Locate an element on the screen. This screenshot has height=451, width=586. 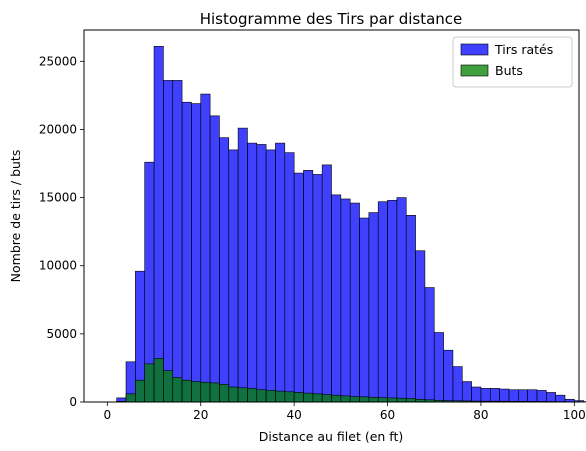
legend-label: Buts is located at coordinates (509, 70).